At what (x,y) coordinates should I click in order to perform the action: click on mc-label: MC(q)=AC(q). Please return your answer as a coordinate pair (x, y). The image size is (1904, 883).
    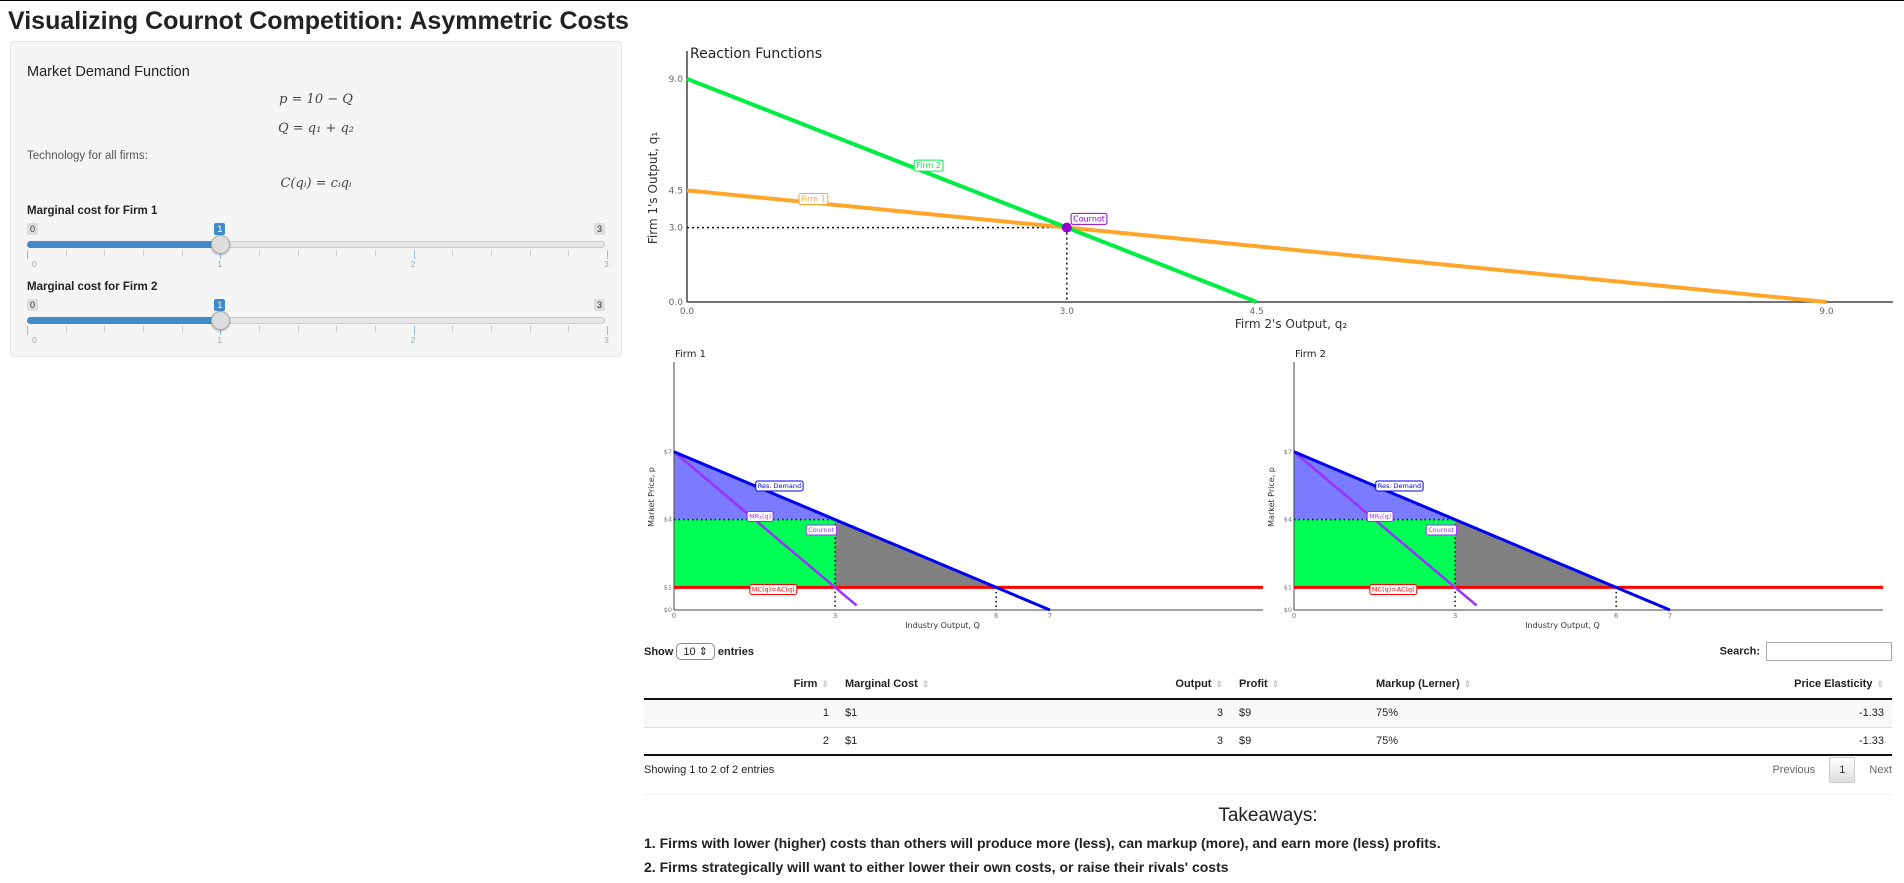
    Looking at the image, I should click on (773, 589).